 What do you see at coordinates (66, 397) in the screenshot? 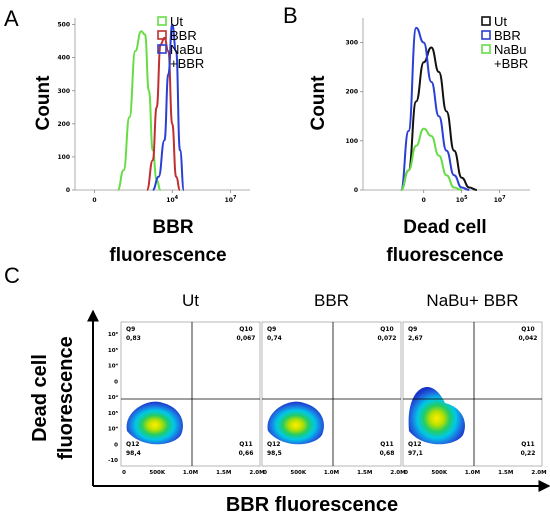
I see `ylabel-c-line2: fluorescence` at bounding box center [66, 397].